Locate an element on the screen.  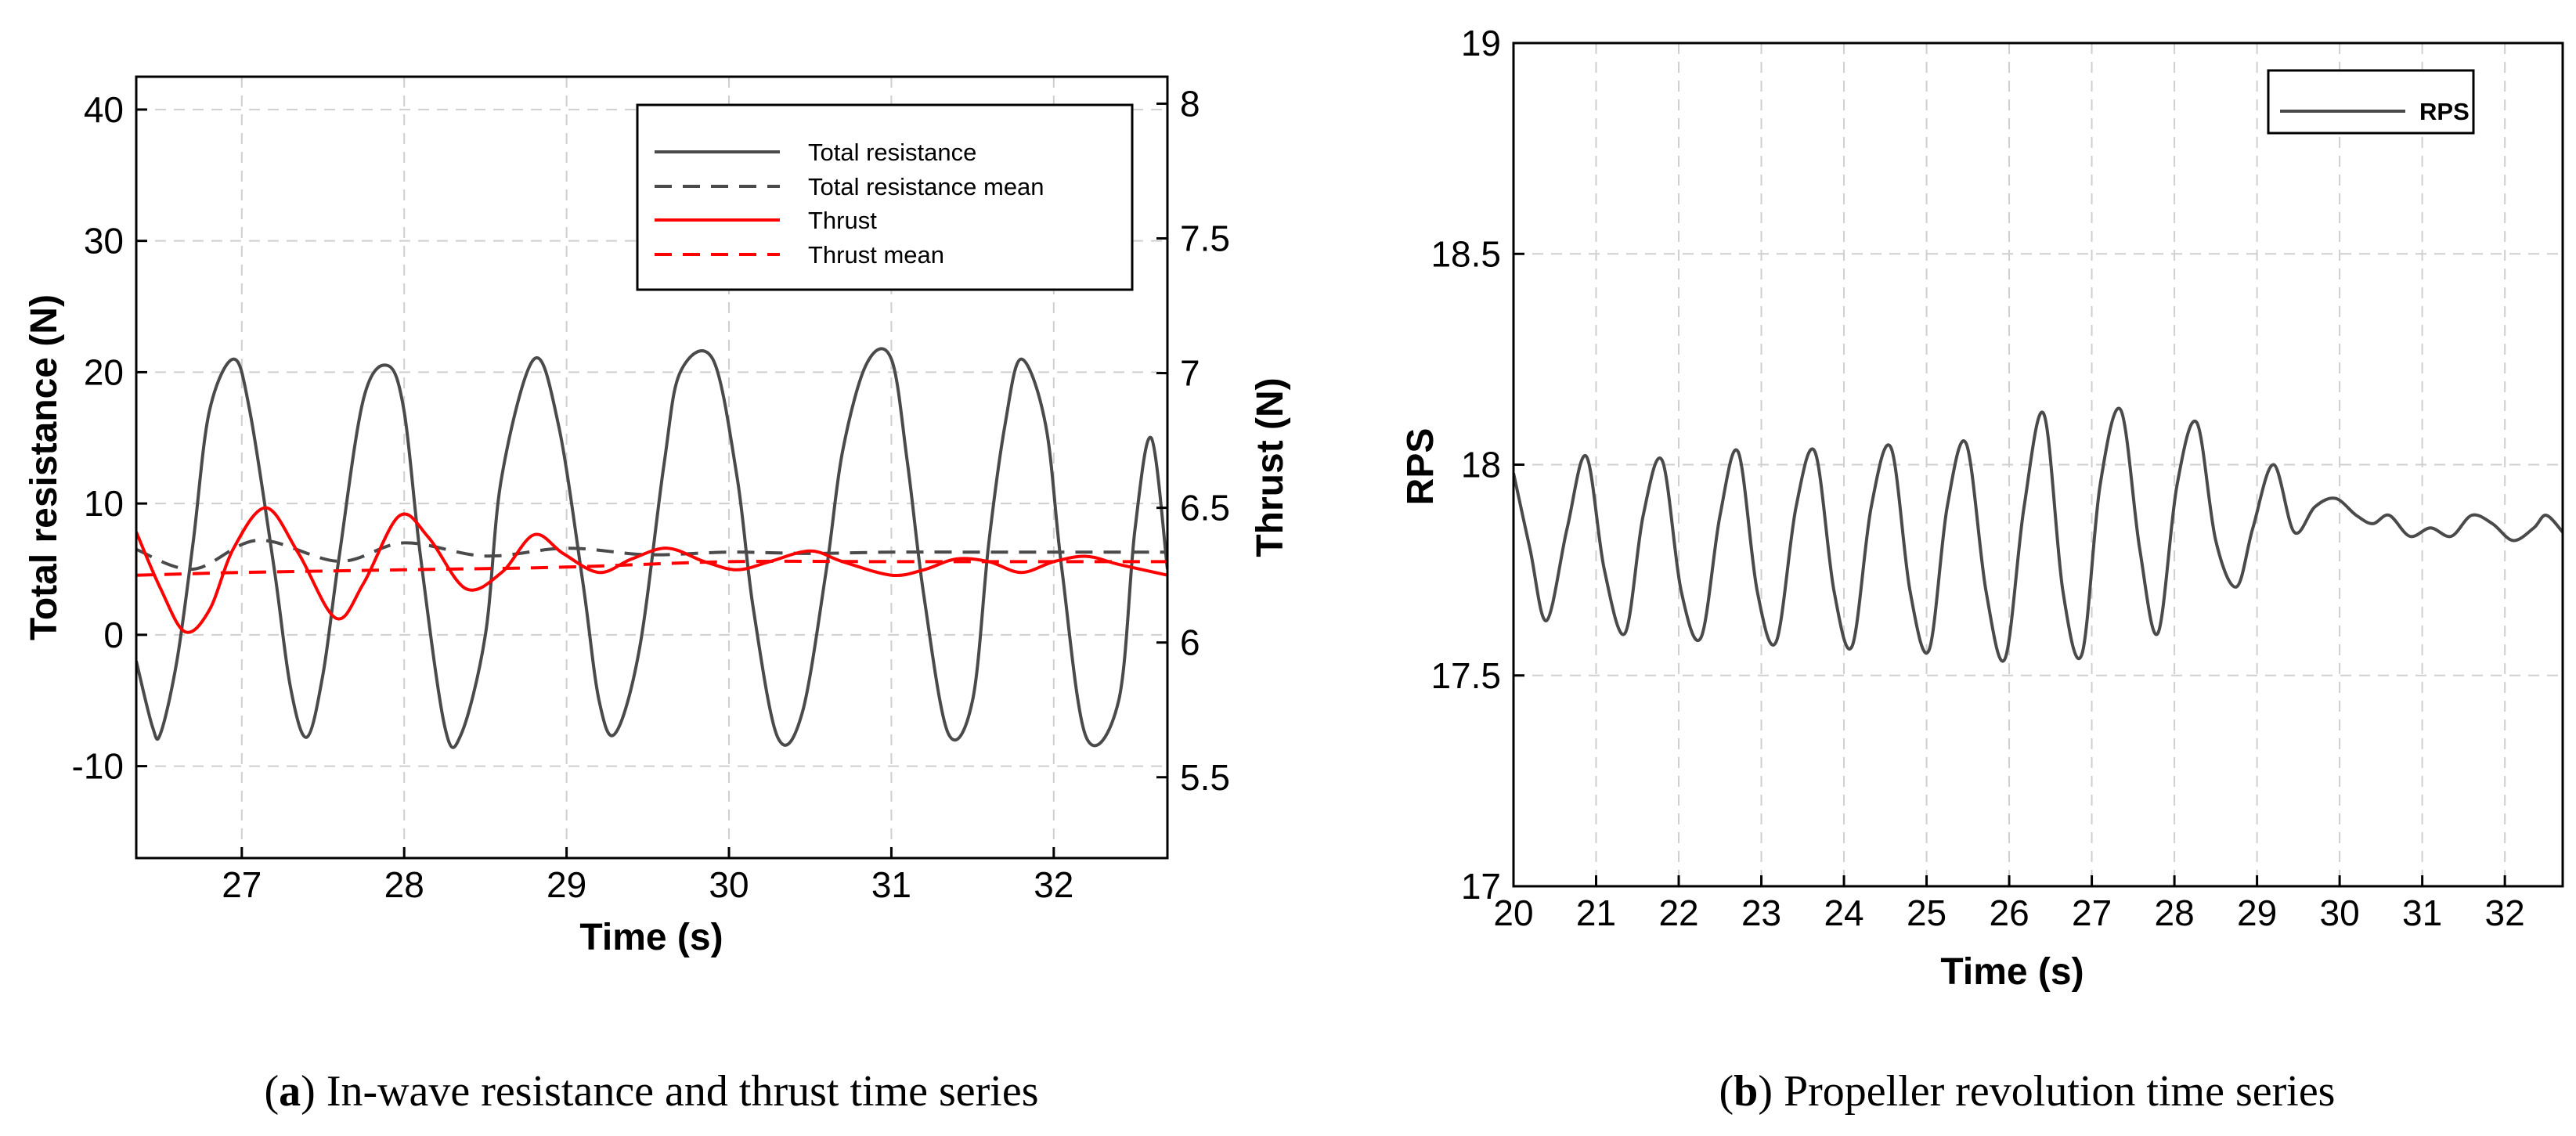
chart-a-legend-box is located at coordinates (885, 197).